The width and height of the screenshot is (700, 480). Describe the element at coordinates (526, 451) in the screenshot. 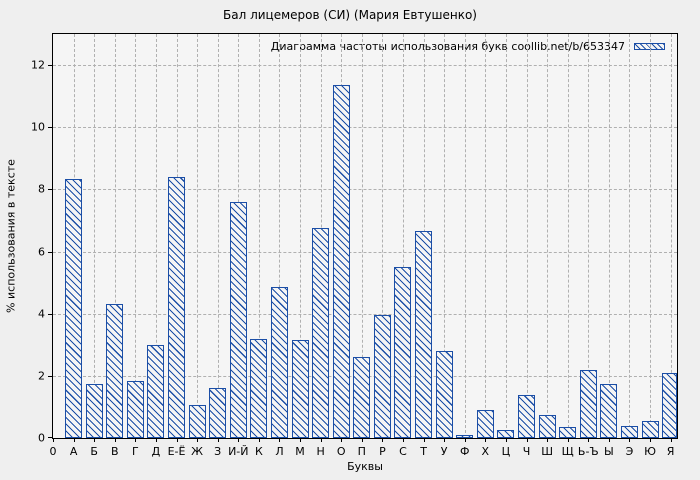

I see `x-tick-label: Ч` at that location.